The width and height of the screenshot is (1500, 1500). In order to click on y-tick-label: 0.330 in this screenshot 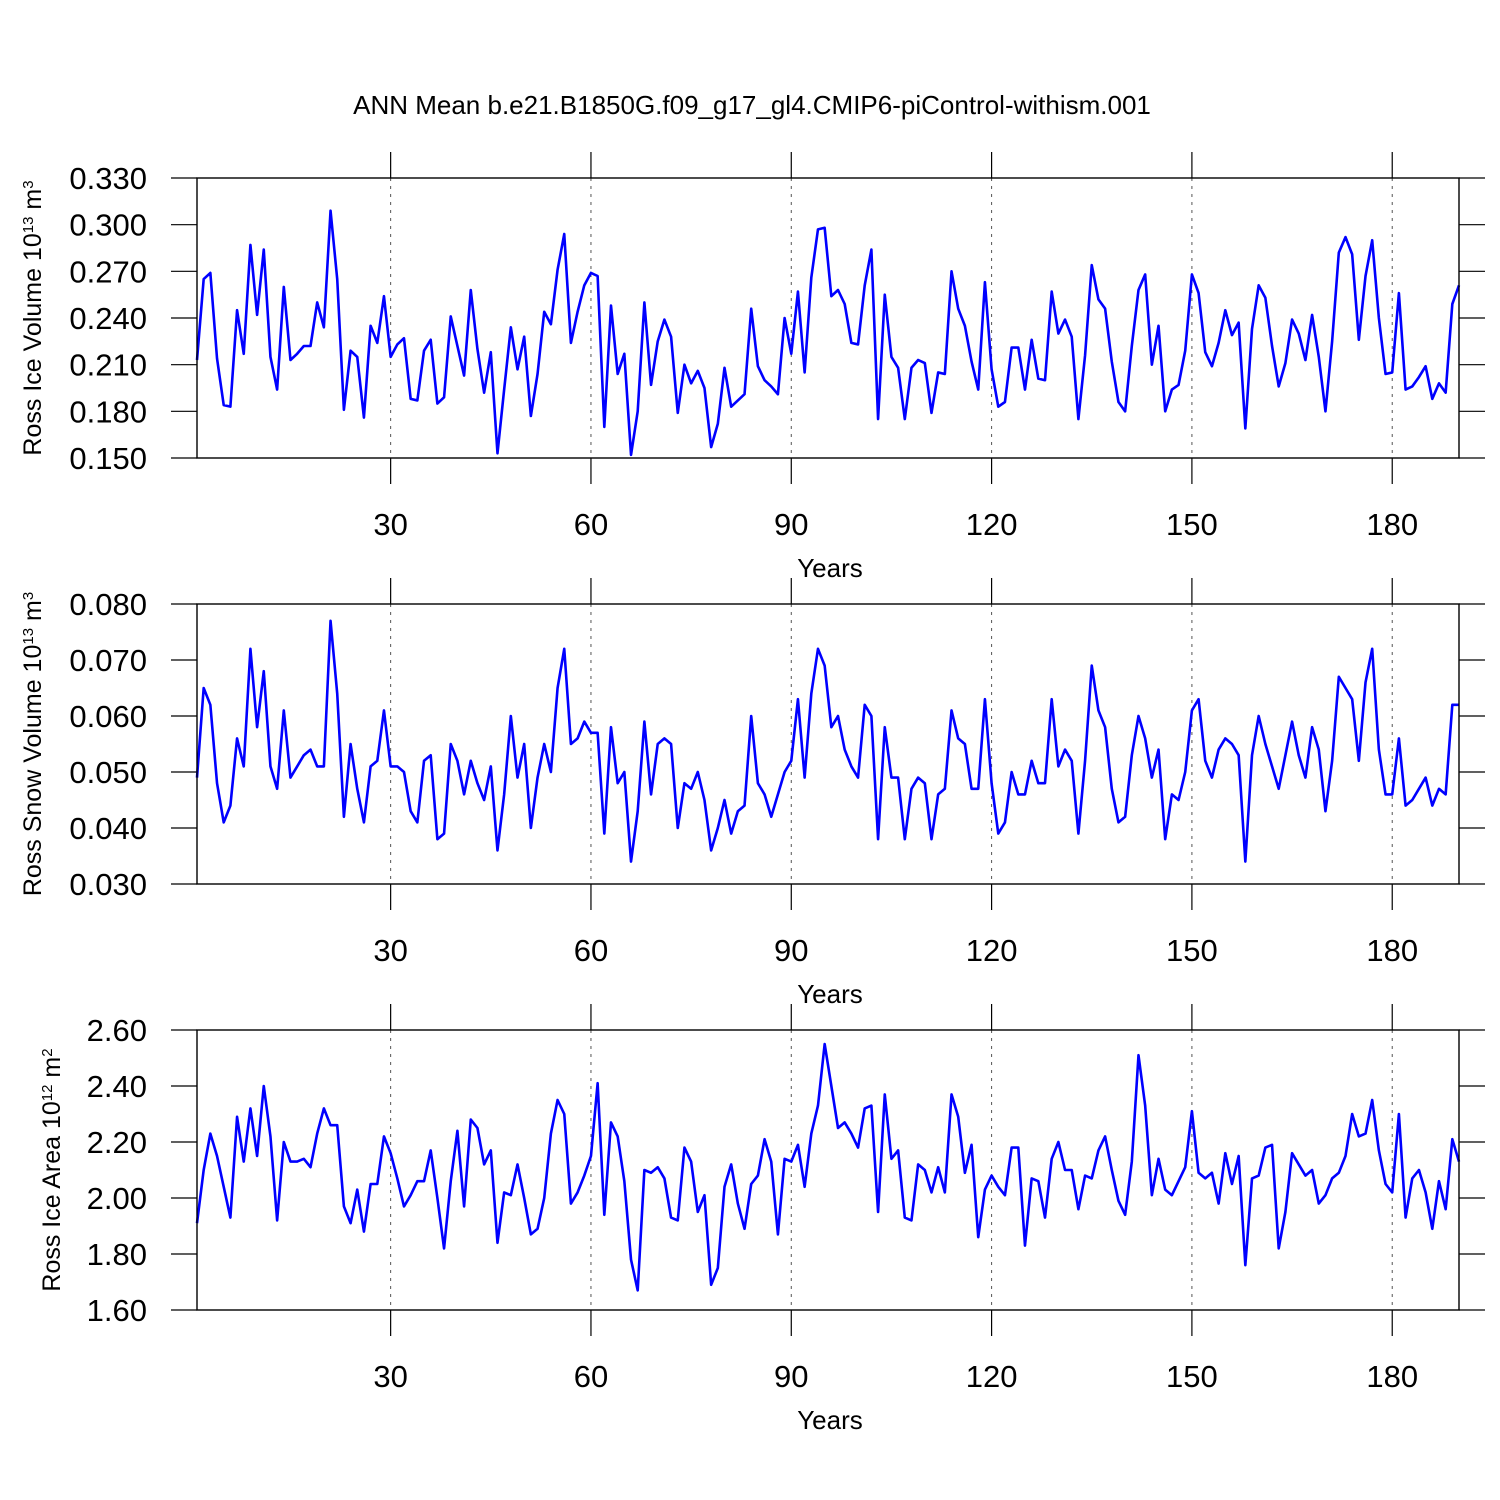, I will do `click(108, 178)`.